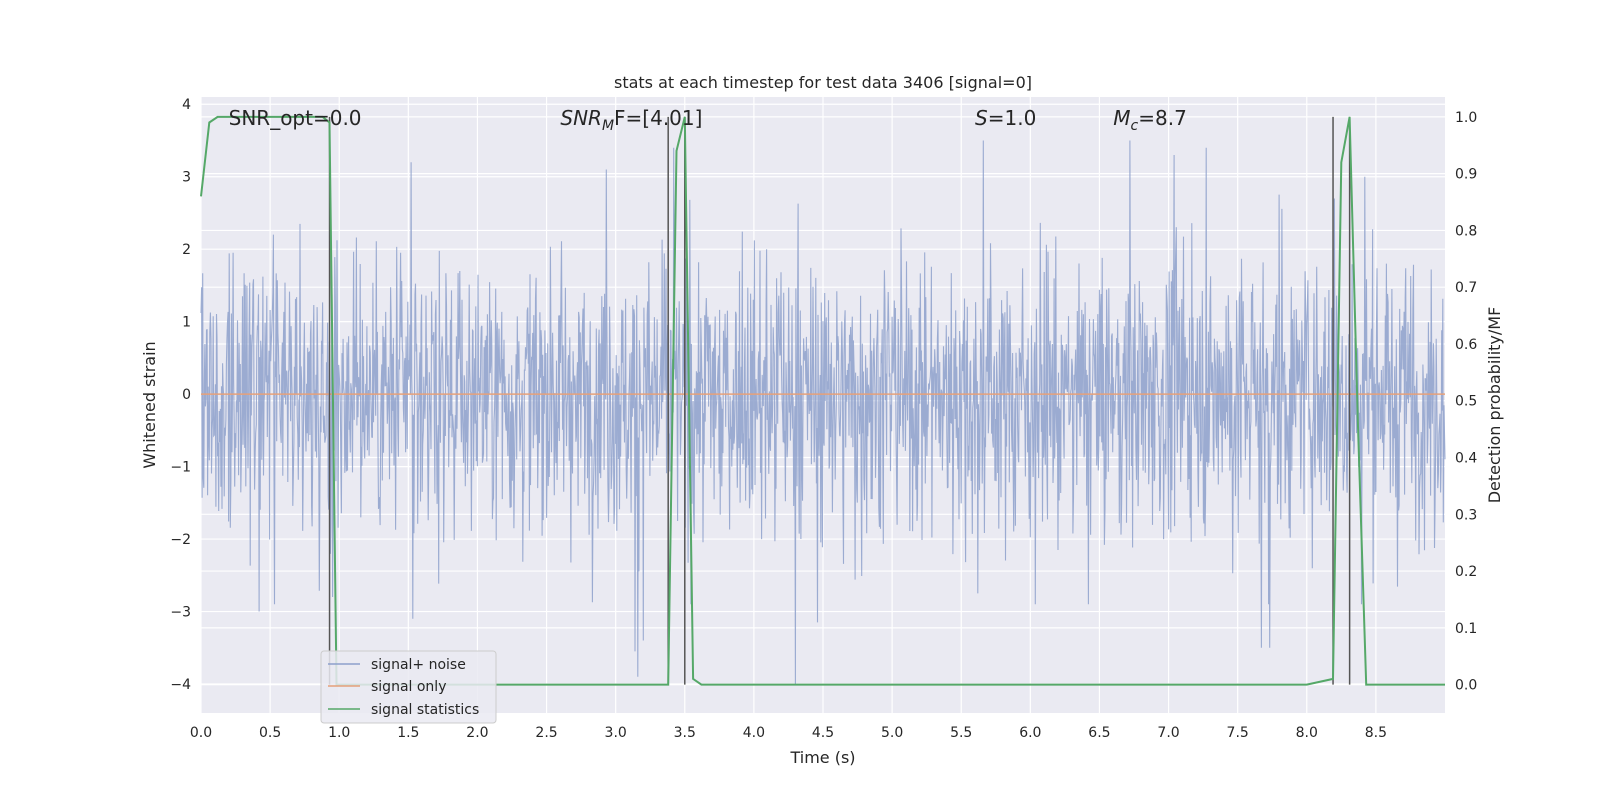 Image resolution: width=1600 pixels, height=800 pixels. What do you see at coordinates (418, 665) in the screenshot?
I see `legend-label-signal-noise: signal+ noise` at bounding box center [418, 665].